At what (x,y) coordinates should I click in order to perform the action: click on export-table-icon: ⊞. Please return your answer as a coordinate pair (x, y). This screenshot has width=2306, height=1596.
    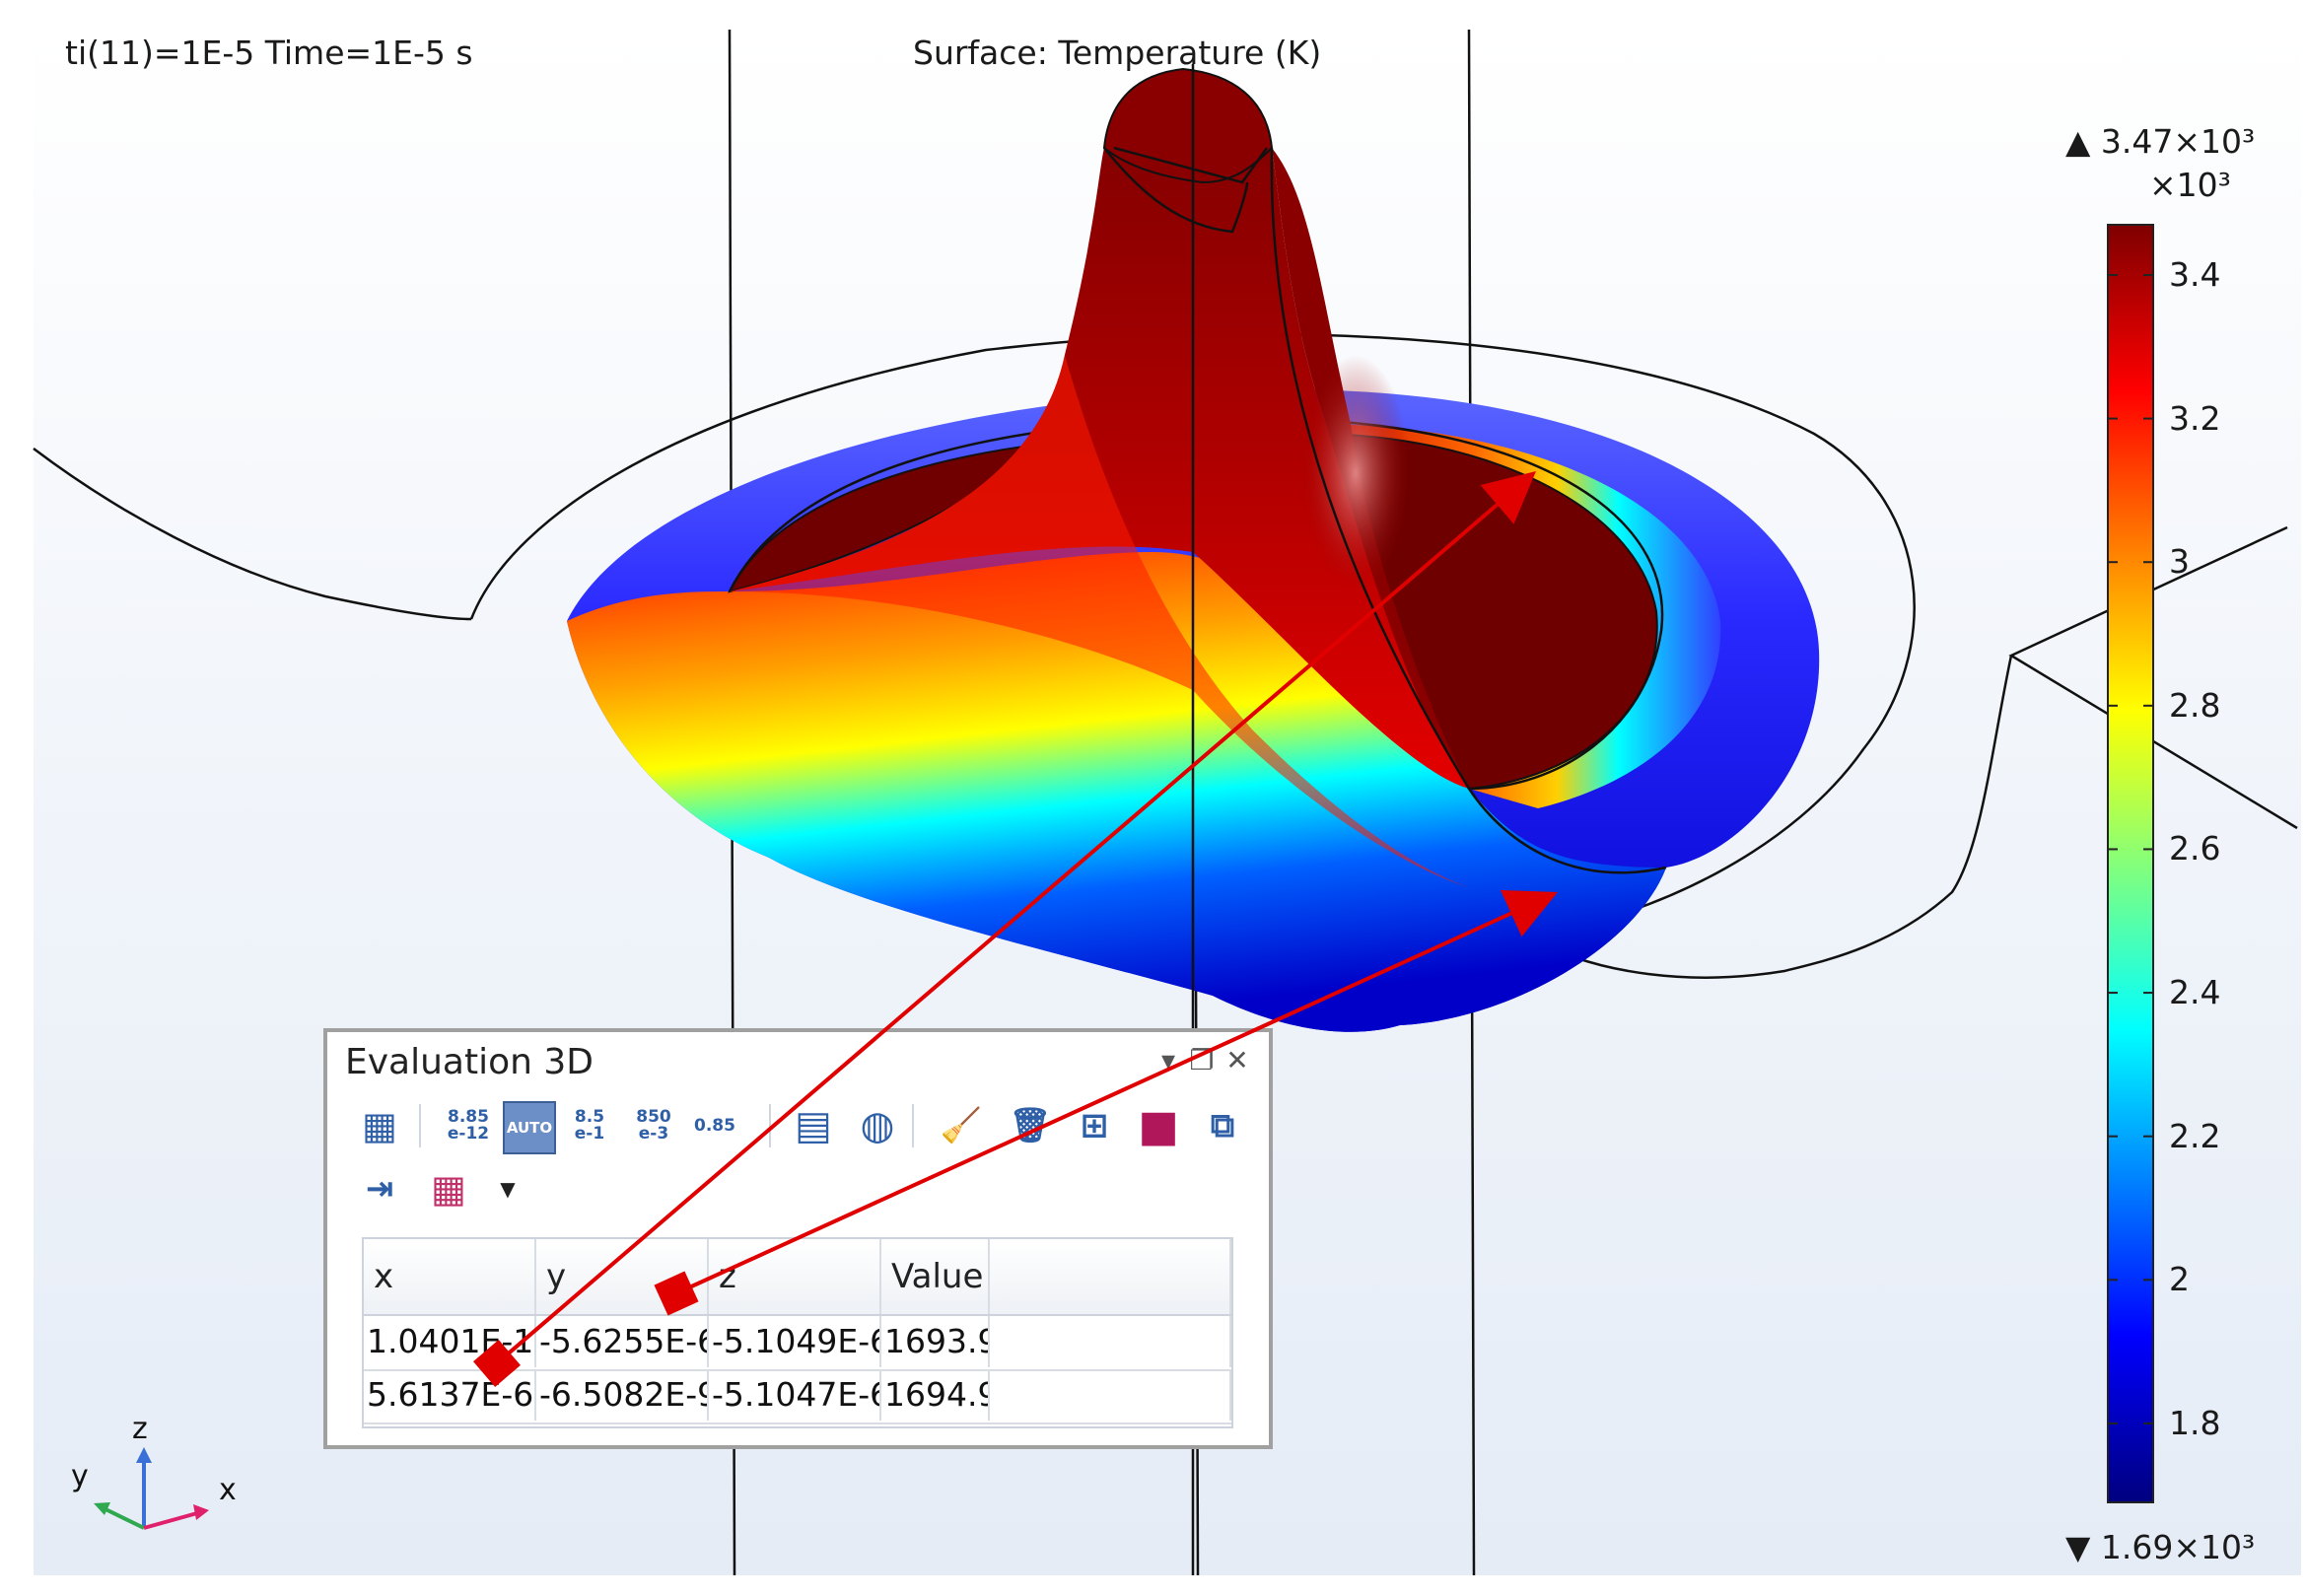
    Looking at the image, I should click on (1094, 1125).